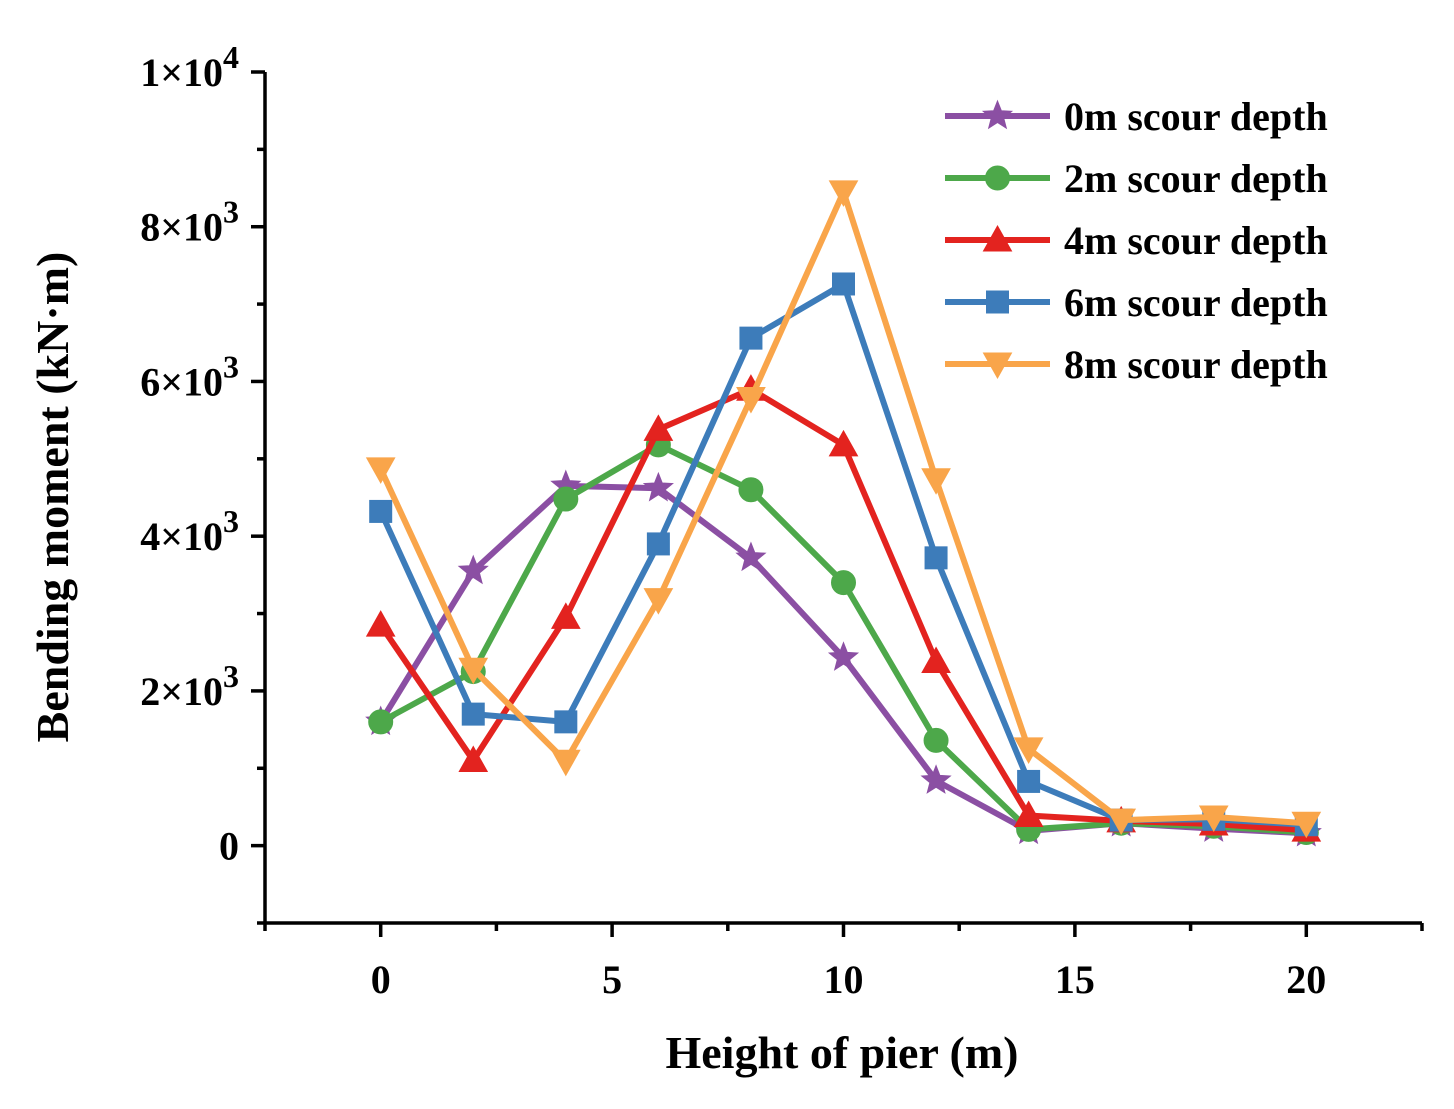  Describe the element at coordinates (1306, 979) in the screenshot. I see `x-tick-label: 20` at that location.